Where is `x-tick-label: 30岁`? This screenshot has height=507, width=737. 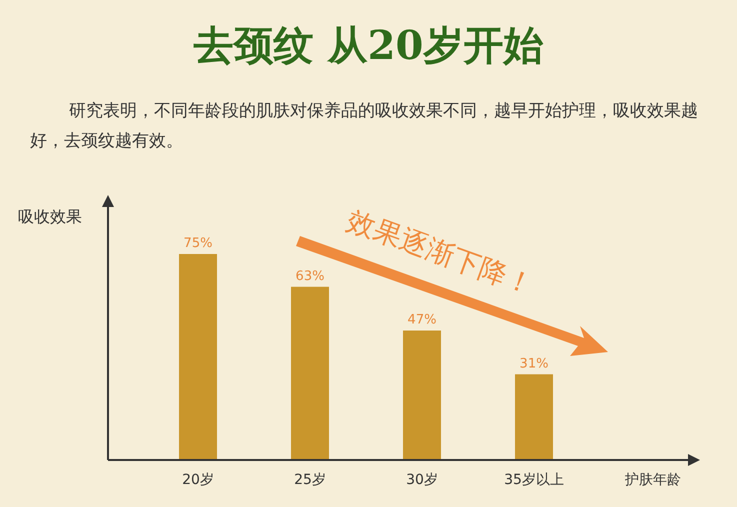
x-tick-label: 30岁 is located at coordinates (422, 480).